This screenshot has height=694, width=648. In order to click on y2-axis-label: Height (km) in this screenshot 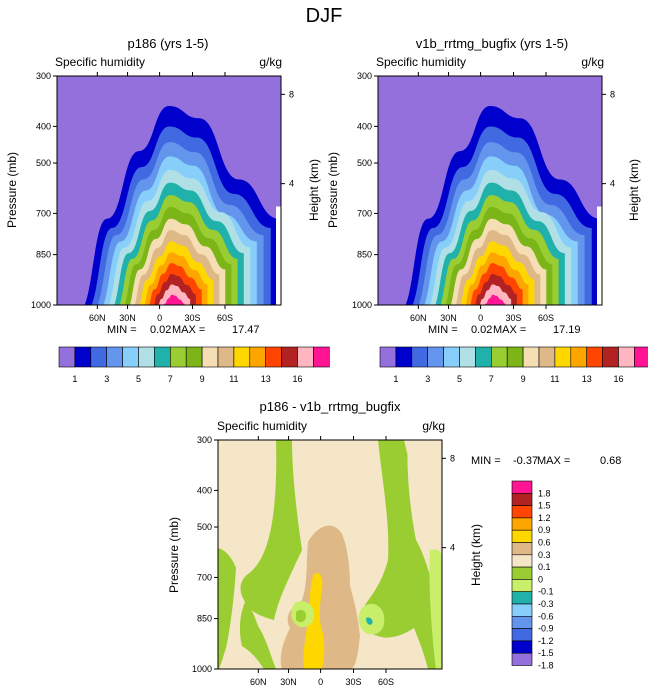, I will do `click(476, 555)`.